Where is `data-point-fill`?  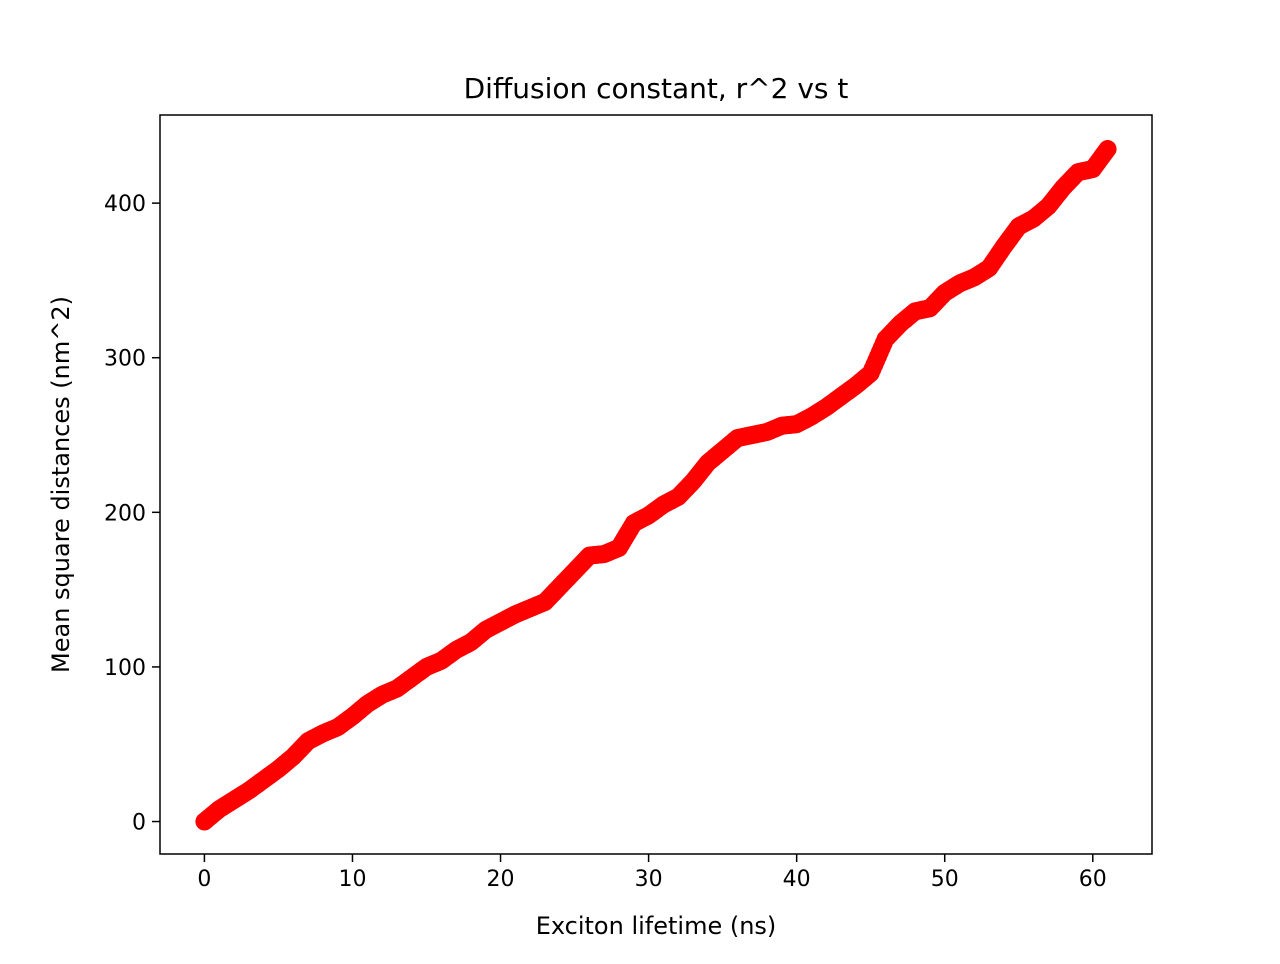
data-point-fill is located at coordinates (1105, 151).